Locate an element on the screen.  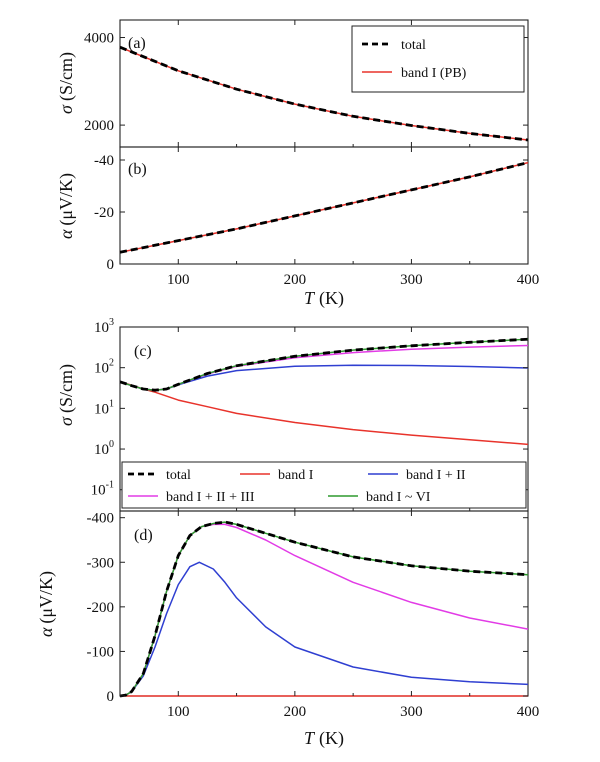
panel-b-label: (b) is located at coordinates (137, 169).